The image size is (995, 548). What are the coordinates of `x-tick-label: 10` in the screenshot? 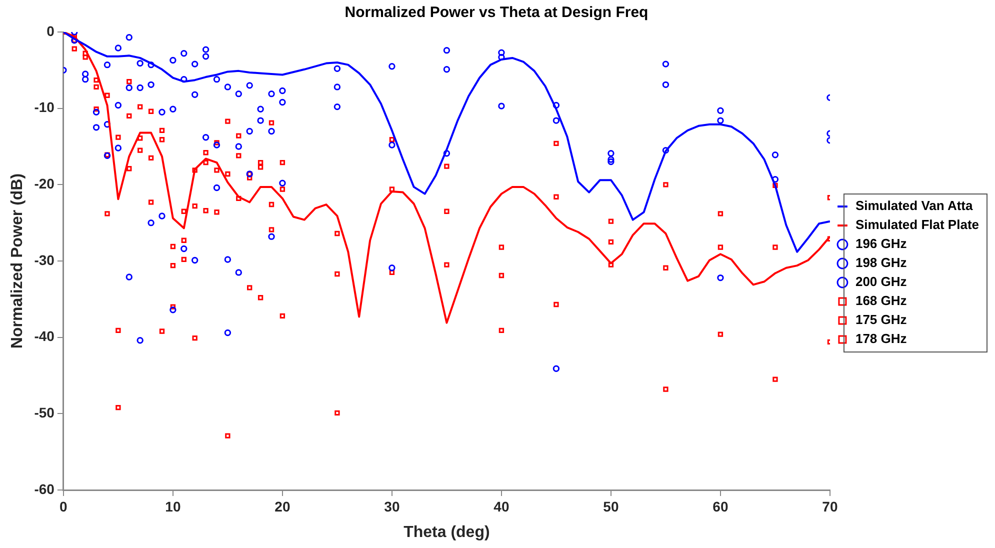 It's located at (173, 506).